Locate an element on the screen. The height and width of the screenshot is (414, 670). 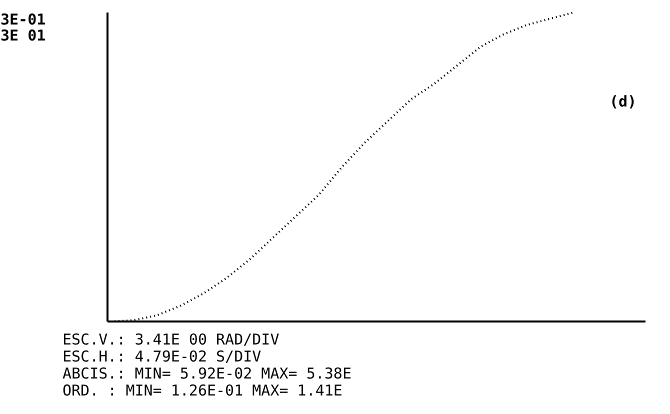
text: ESC.V.: 3.41E 00 RAD/DIV is located at coordinates (171, 339).